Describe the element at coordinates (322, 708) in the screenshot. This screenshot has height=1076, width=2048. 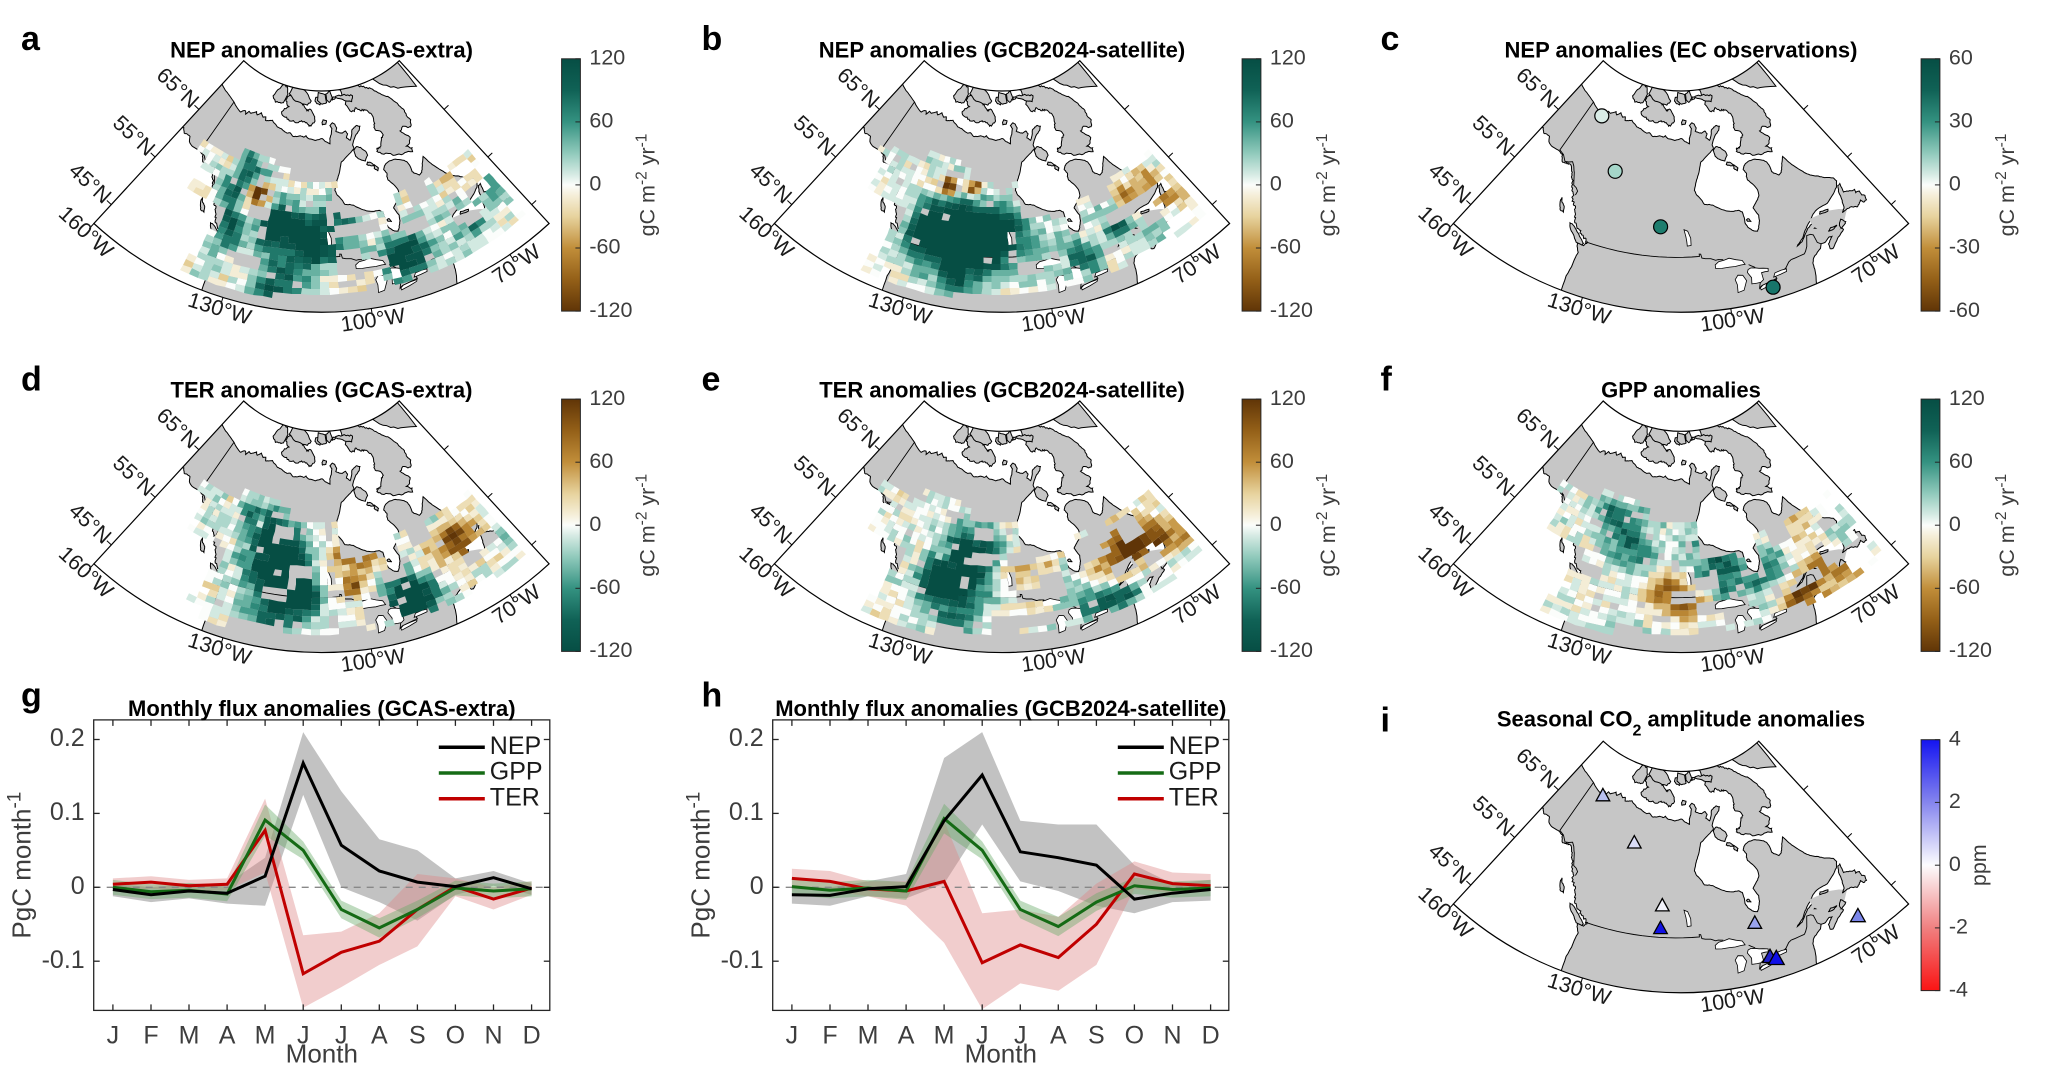
I see `svg-text:Monthly flux anomalies (GCAS-e: Monthly flux anomalies (GCAS-extra)` at that location.